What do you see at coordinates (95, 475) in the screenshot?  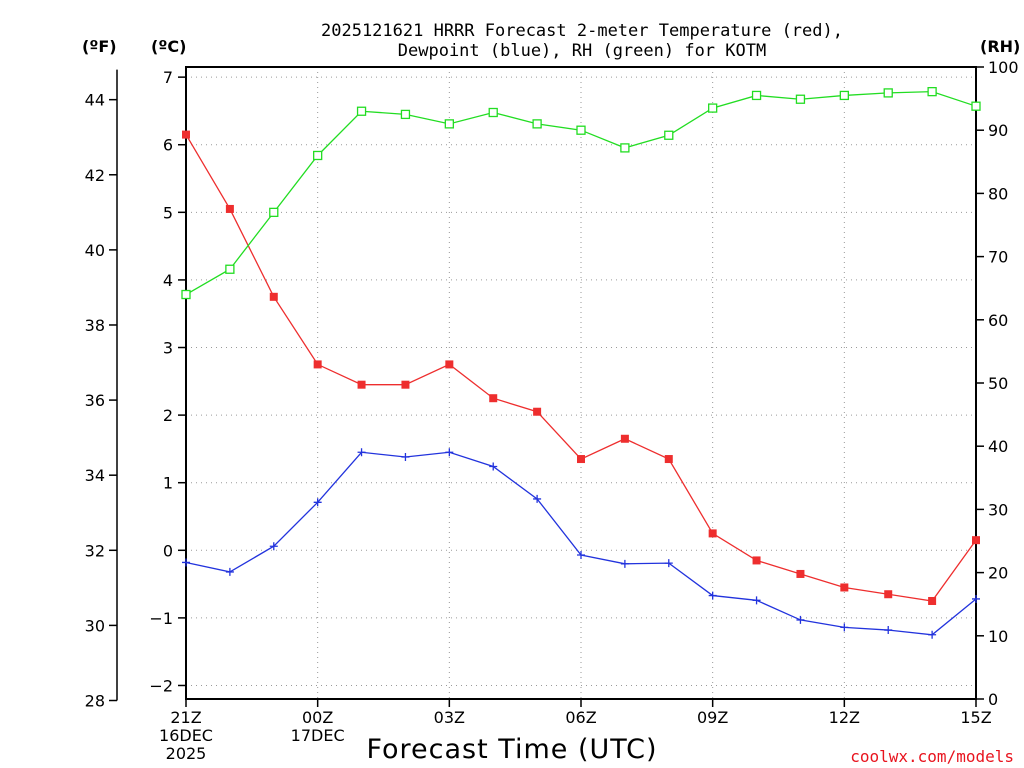 I see `fahrenheit-tick-label: 34` at bounding box center [95, 475].